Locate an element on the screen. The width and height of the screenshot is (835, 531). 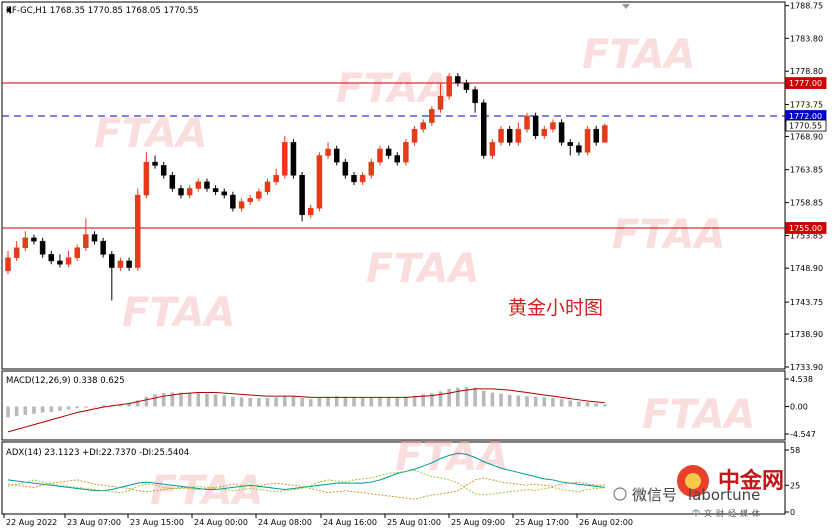
adx-pane is located at coordinates (393, 478).